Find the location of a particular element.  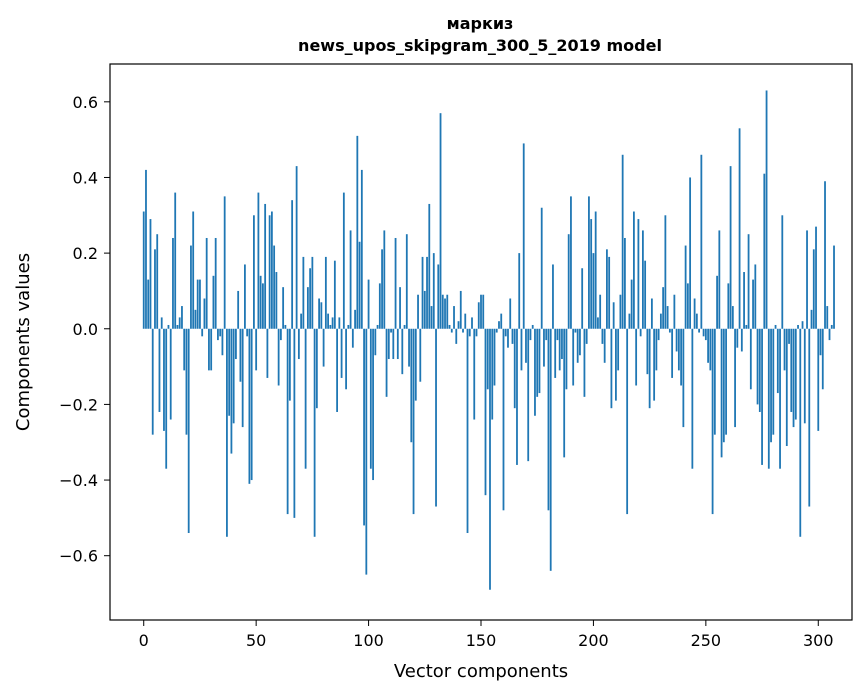

y-tick-label: −0.2 is located at coordinates (78, 404).